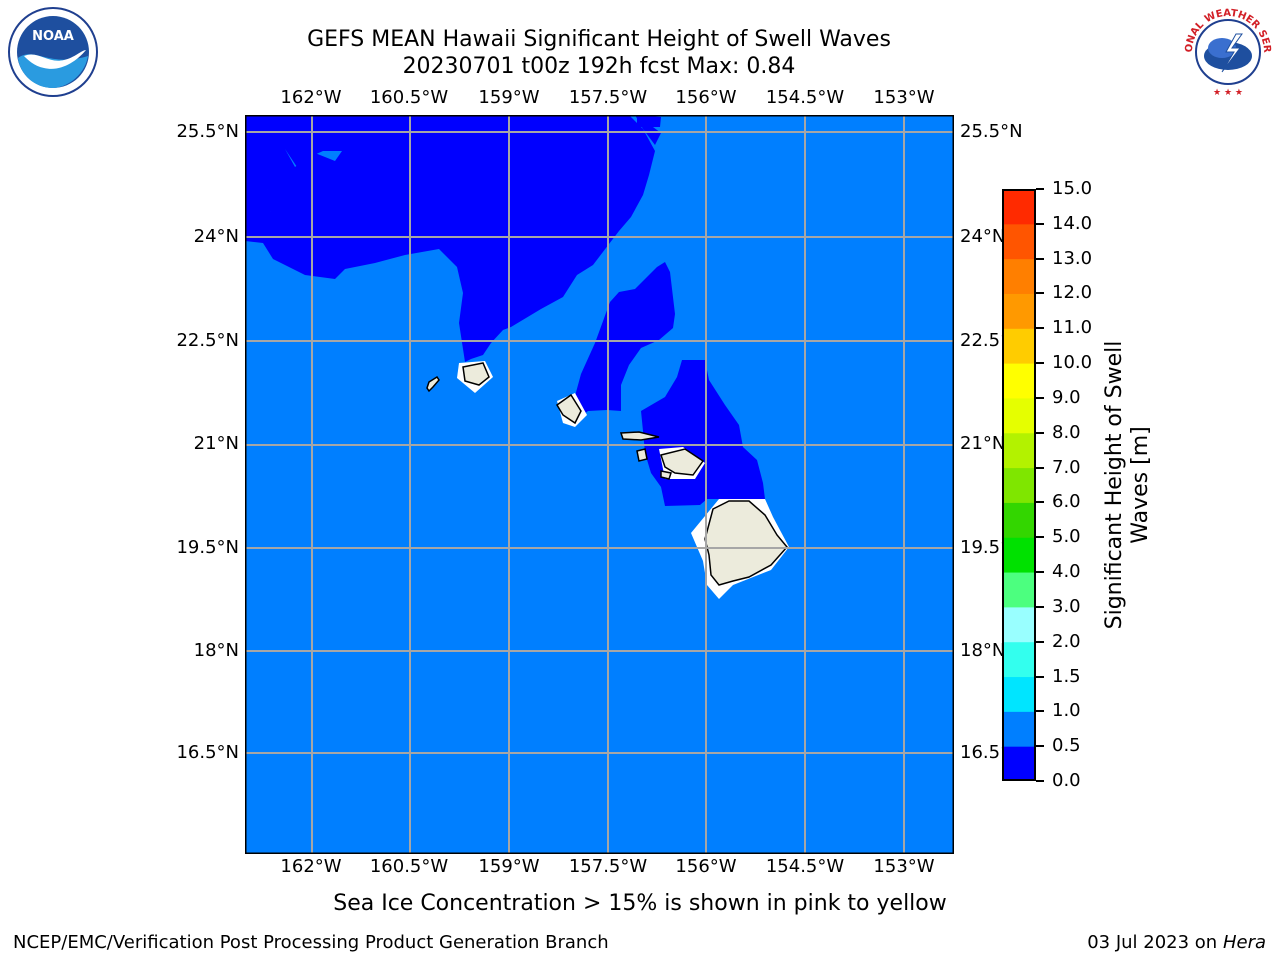  Describe the element at coordinates (207, 752) in the screenshot. I see `lat-tick-left: 16.5°N` at that location.